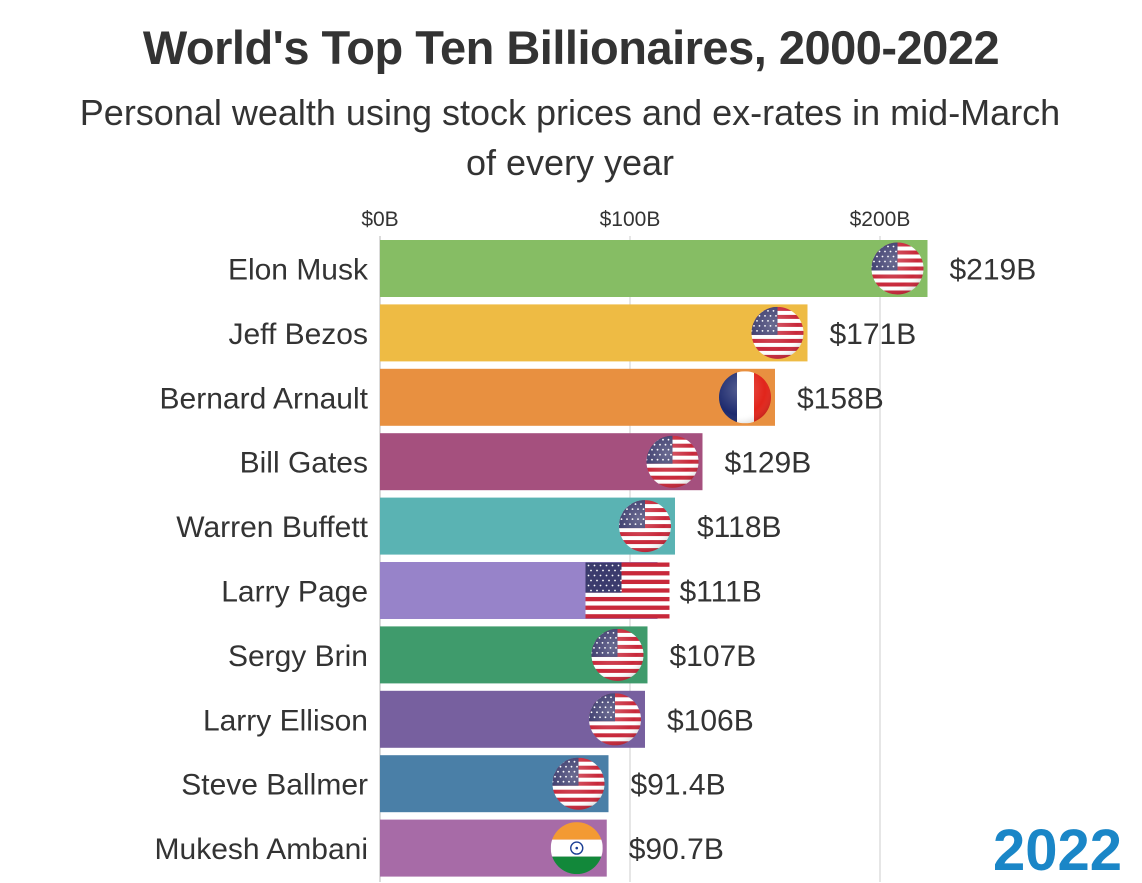  I want to click on year-label: 2022, so click(1057, 850).